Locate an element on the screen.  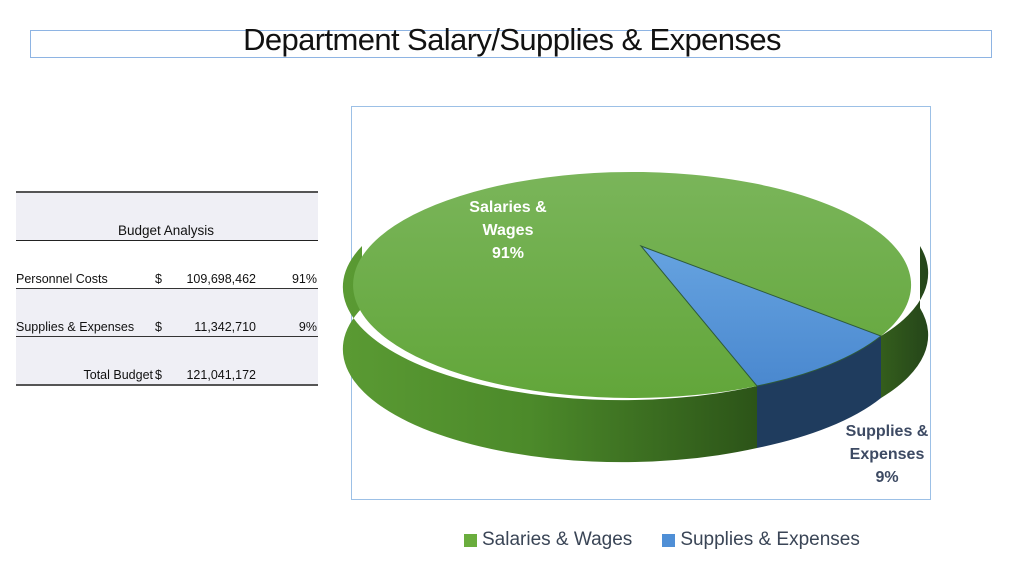
pie-side-salaries-right is located at coordinates (905, 322).